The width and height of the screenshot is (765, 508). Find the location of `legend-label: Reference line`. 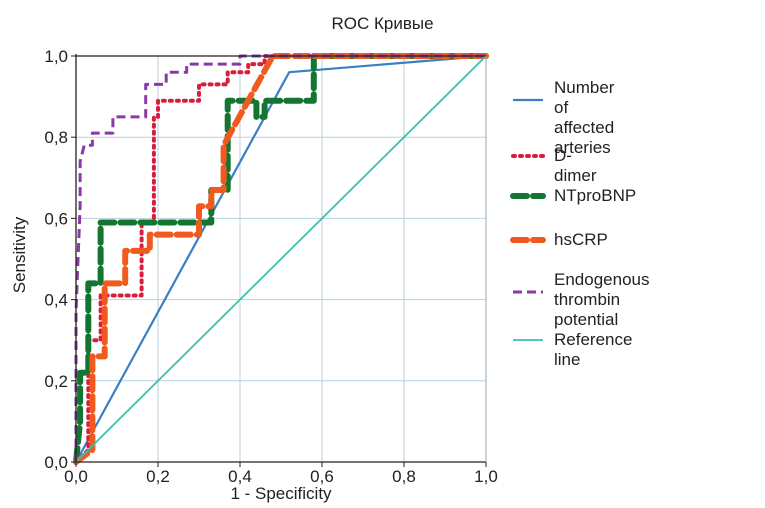

legend-label: Reference line is located at coordinates (593, 349).